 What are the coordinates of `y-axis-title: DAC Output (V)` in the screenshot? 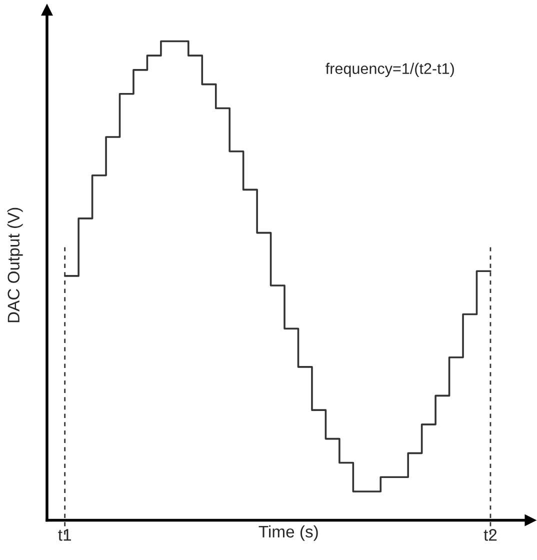 It's located at (15, 265).